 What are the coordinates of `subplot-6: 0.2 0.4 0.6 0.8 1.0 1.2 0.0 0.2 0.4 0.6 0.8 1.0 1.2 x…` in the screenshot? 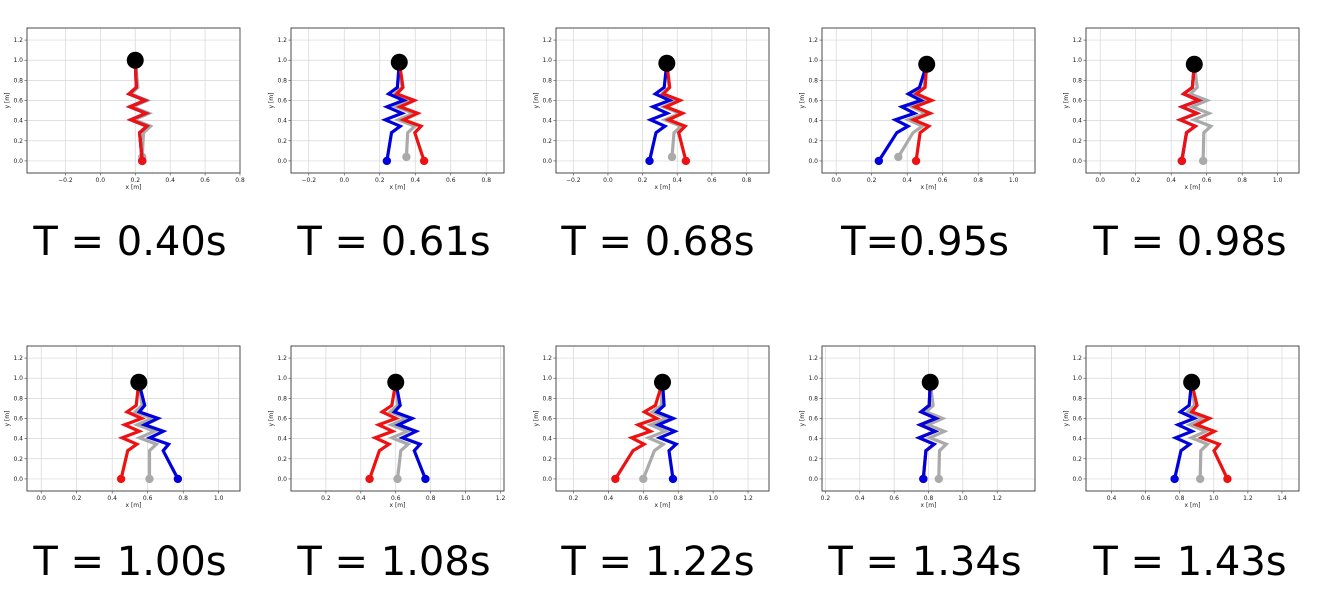 It's located at (386, 427).